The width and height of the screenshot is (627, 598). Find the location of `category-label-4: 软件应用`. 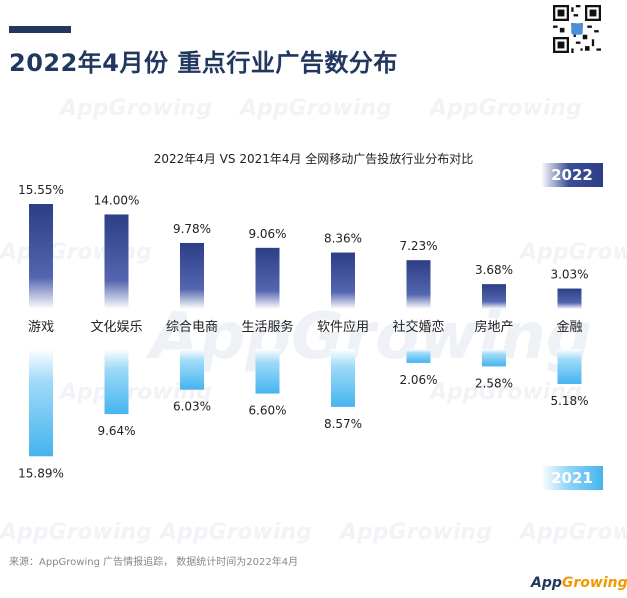

category-label-4: 软件应用 is located at coordinates (343, 327).